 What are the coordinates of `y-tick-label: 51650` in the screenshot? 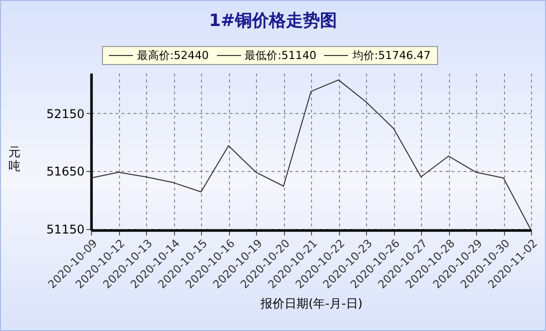 It's located at (65, 171).